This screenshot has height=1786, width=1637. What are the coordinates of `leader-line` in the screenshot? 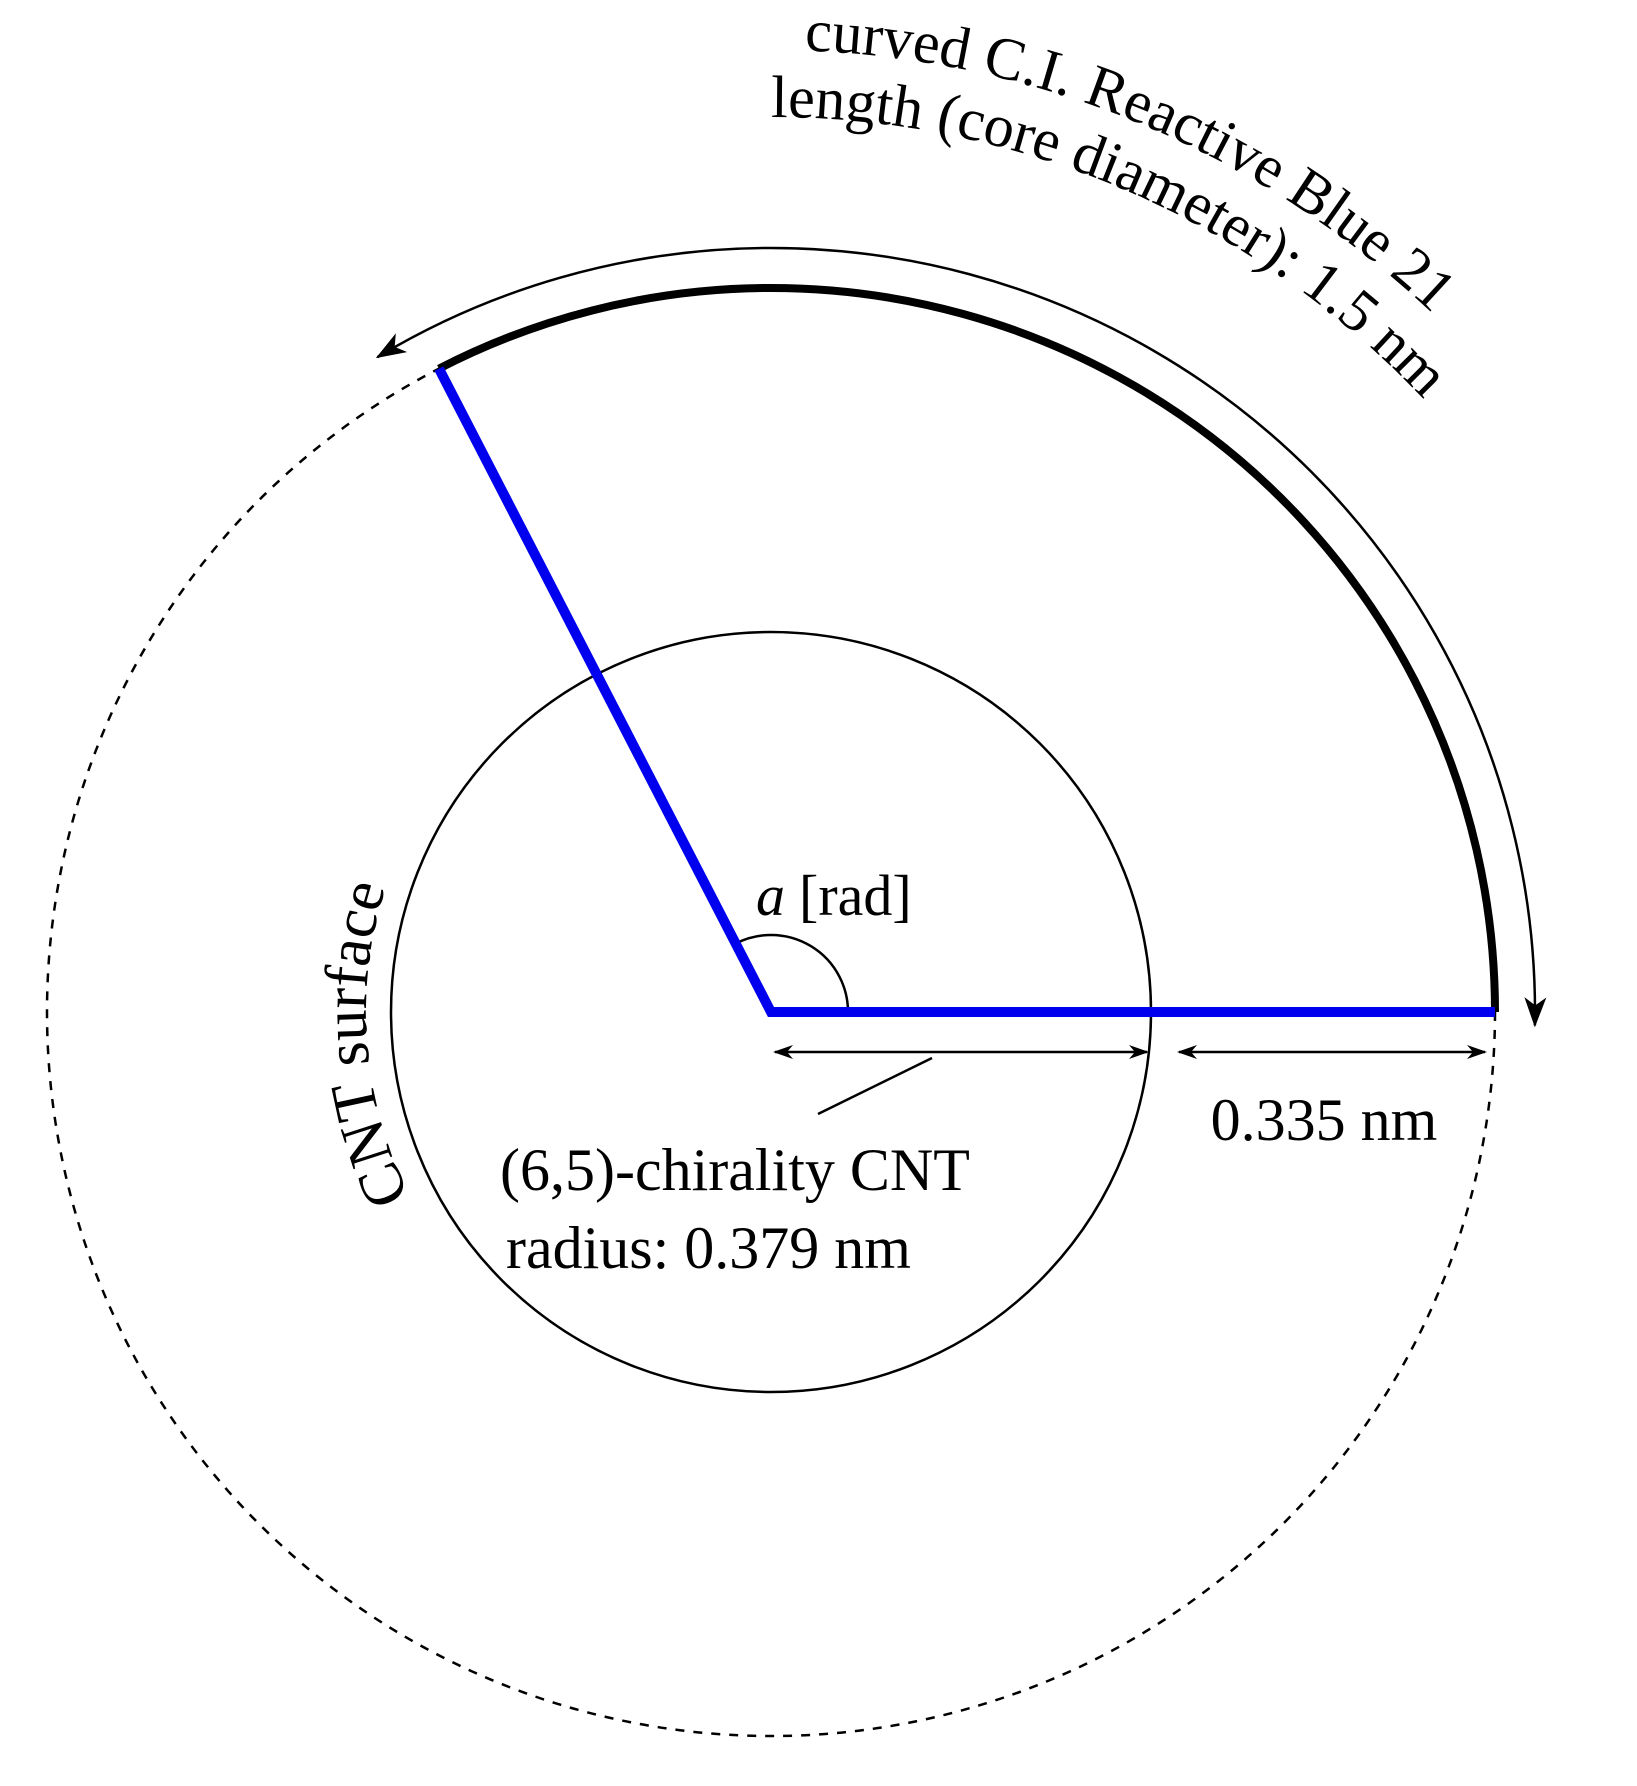 It's located at (875, 1086).